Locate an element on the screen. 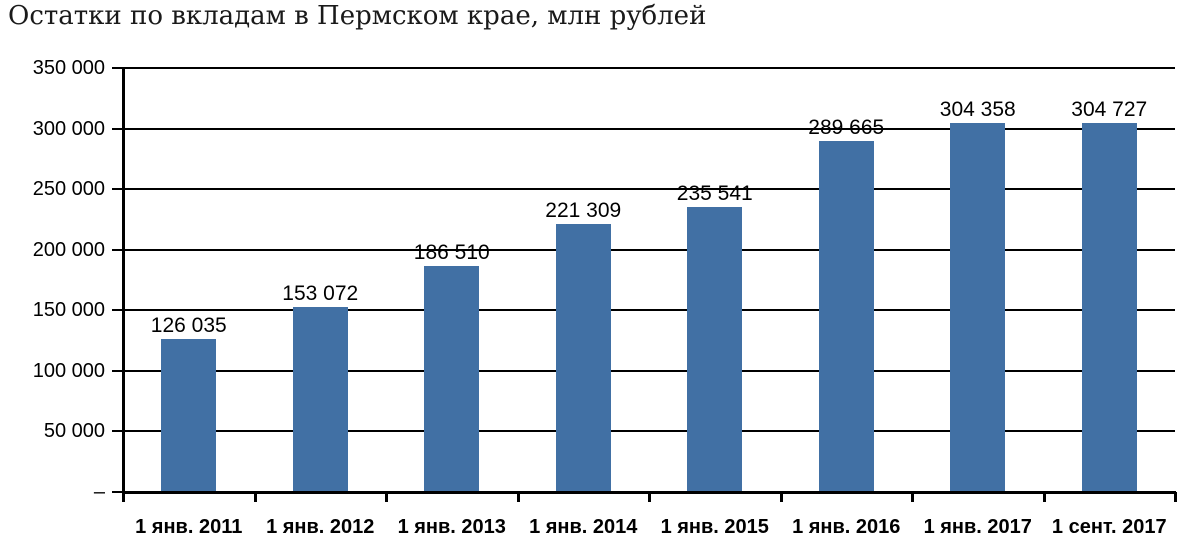 The width and height of the screenshot is (1200, 550). y-axis-label: – is located at coordinates (99, 492).